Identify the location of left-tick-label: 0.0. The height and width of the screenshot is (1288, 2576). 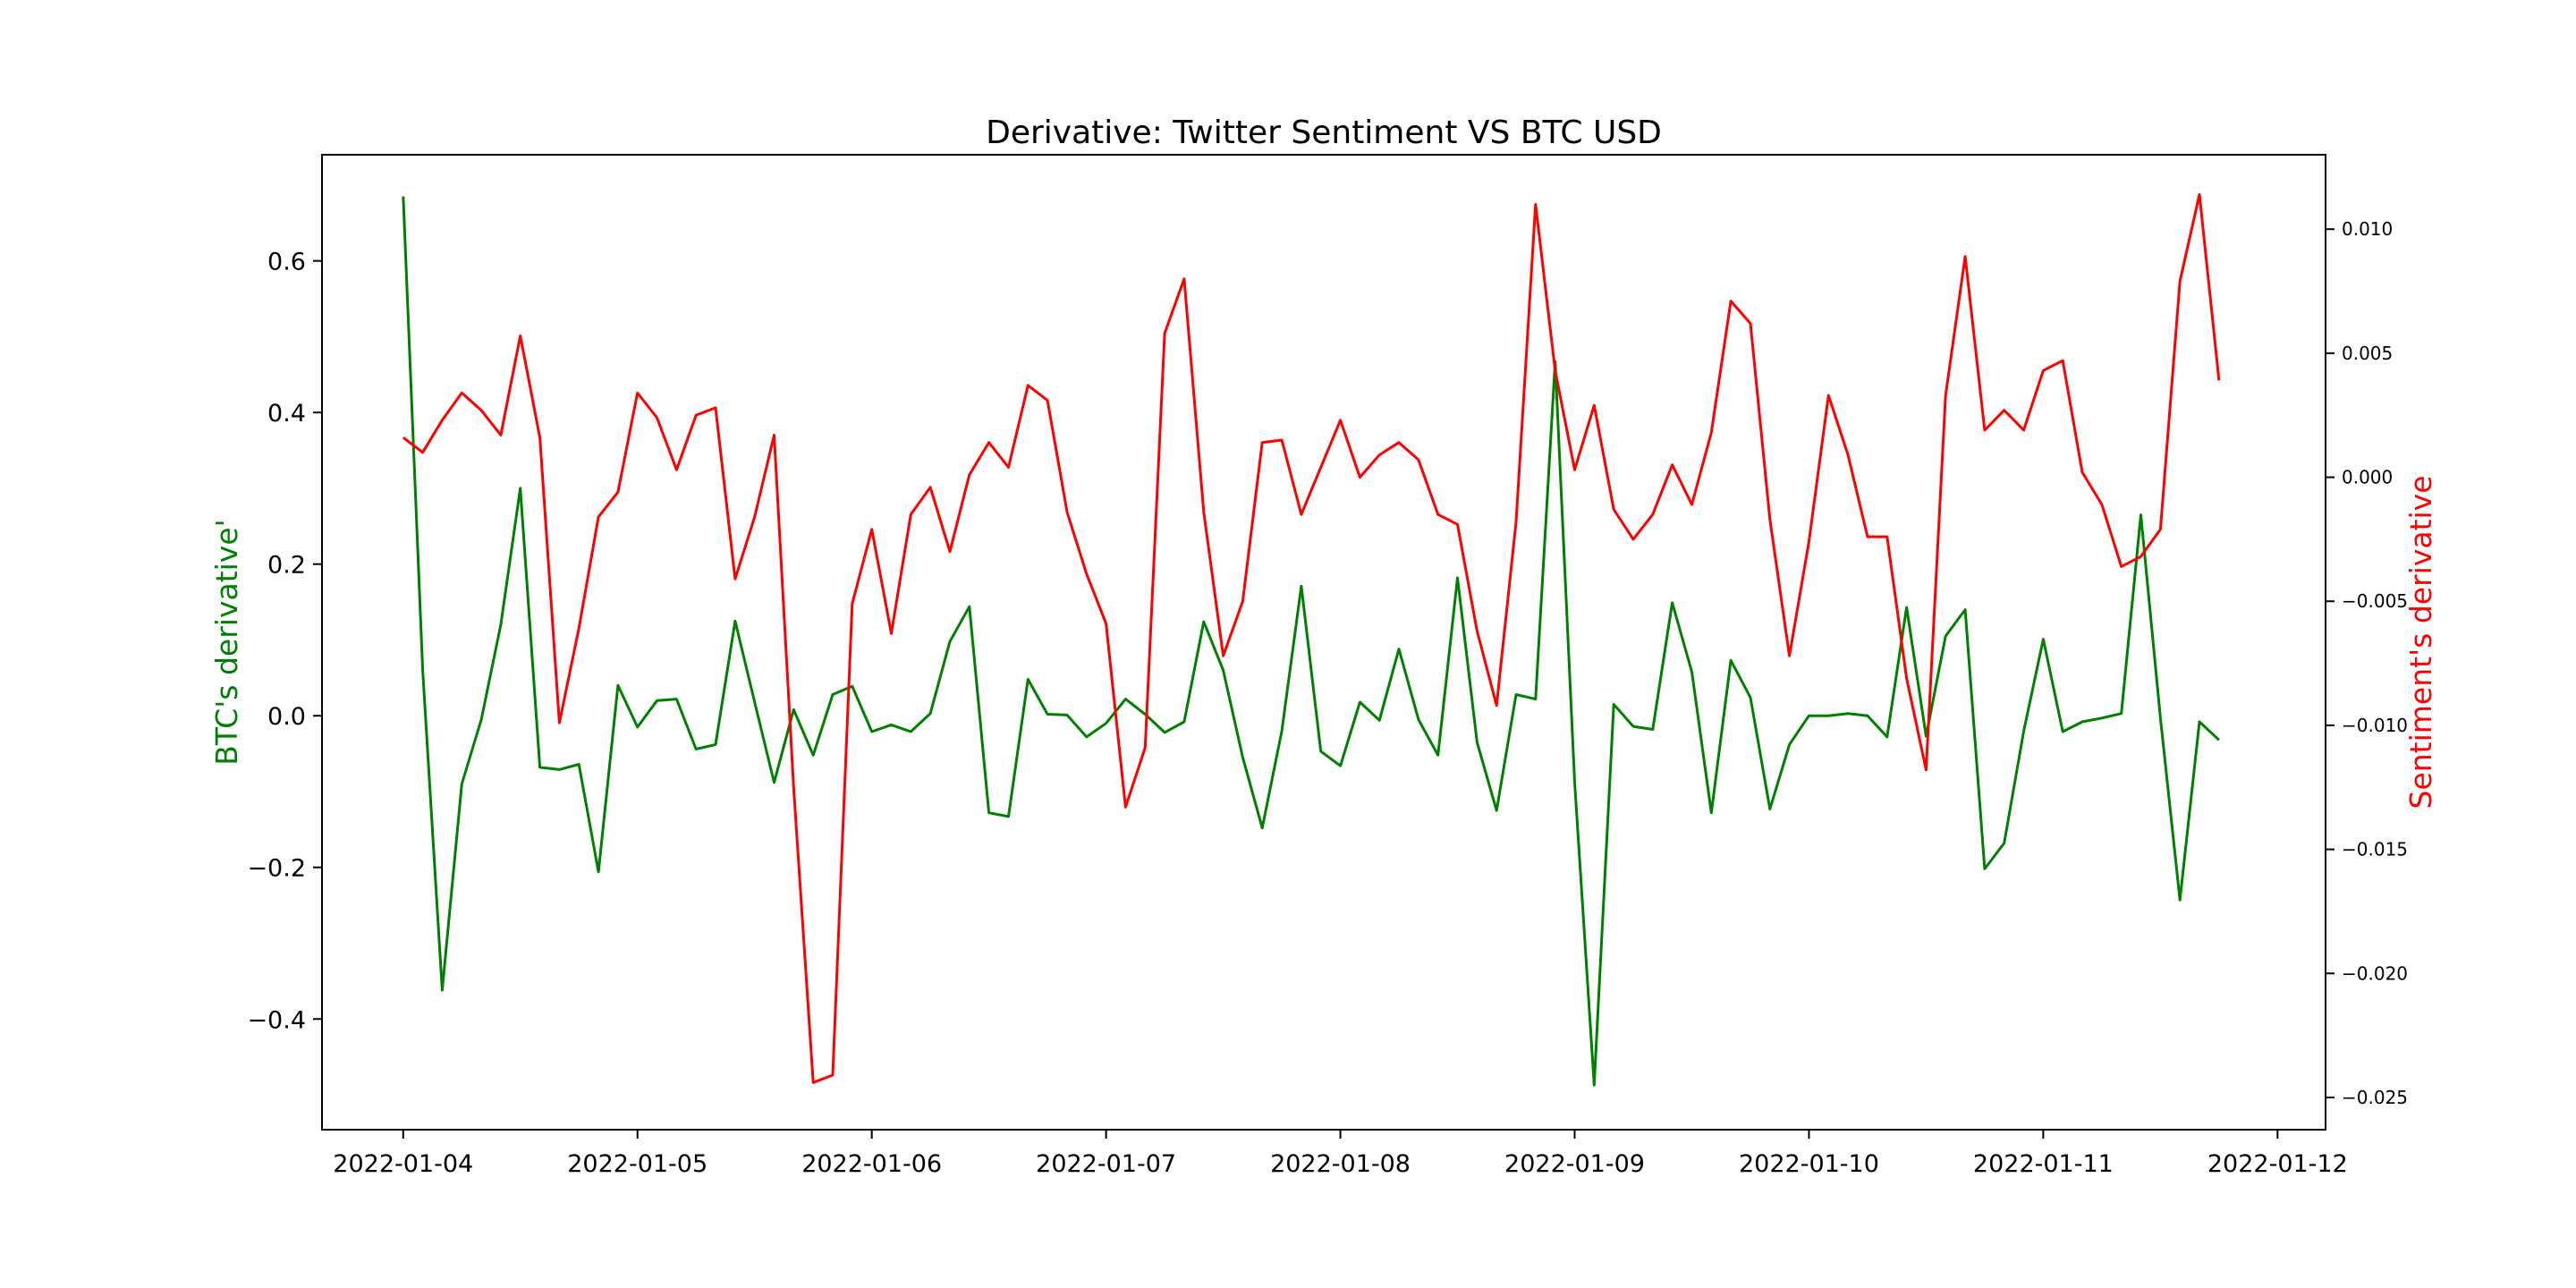
(286, 717).